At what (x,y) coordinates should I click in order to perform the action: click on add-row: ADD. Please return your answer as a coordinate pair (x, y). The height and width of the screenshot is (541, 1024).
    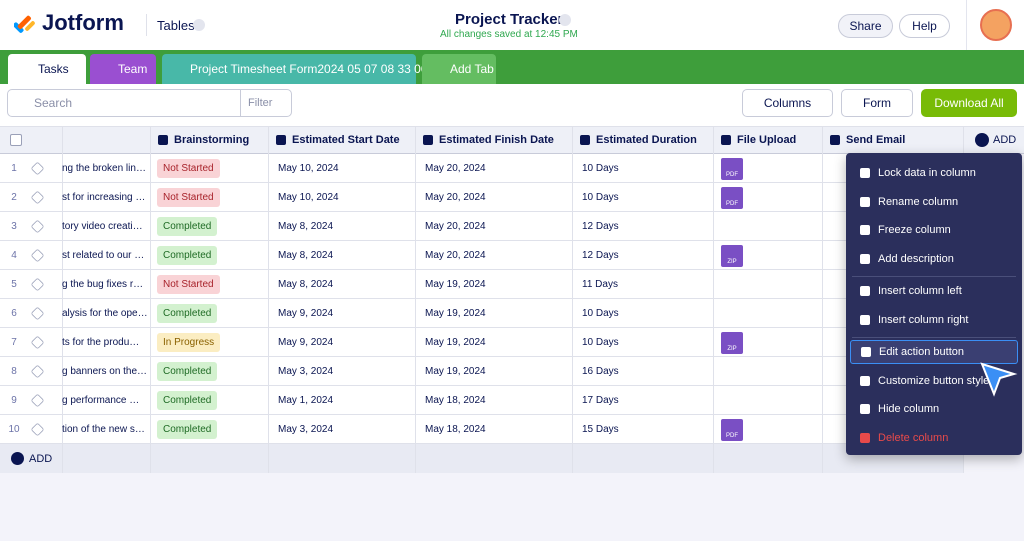
    Looking at the image, I should click on (41, 458).